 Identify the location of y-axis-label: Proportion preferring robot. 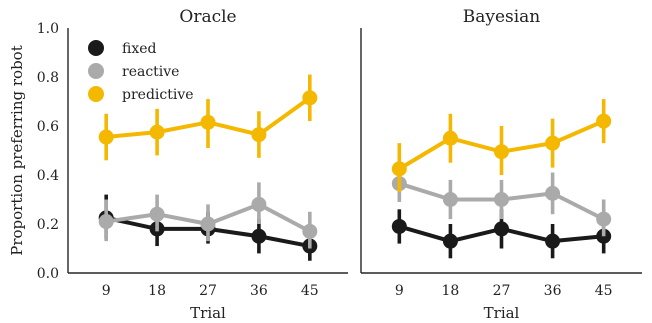
(17, 150).